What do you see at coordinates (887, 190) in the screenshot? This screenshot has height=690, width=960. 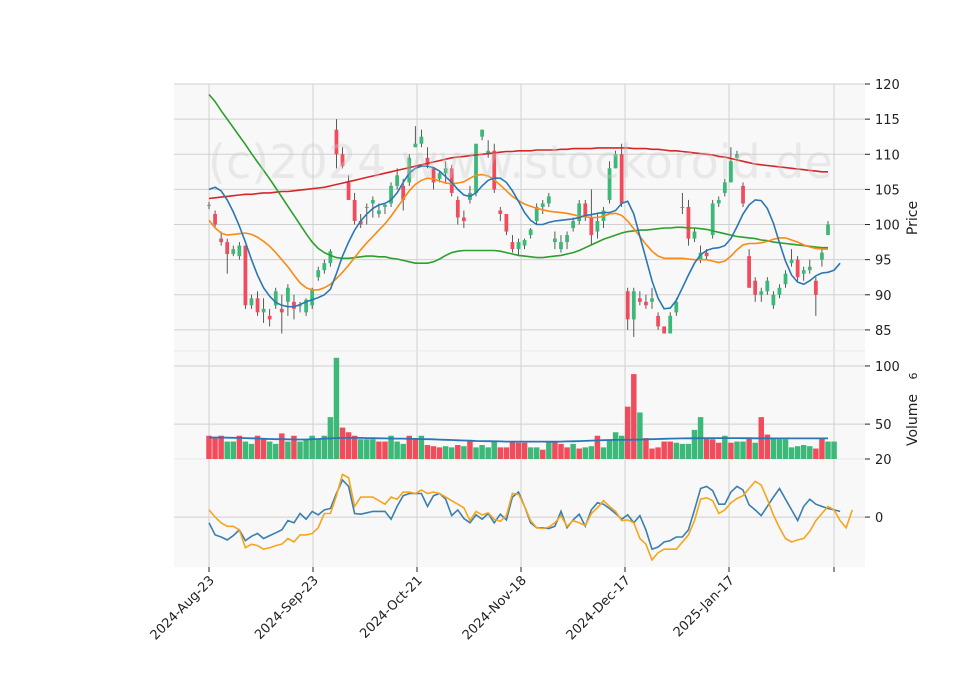 I see `price-tick-label: 105` at bounding box center [887, 190].